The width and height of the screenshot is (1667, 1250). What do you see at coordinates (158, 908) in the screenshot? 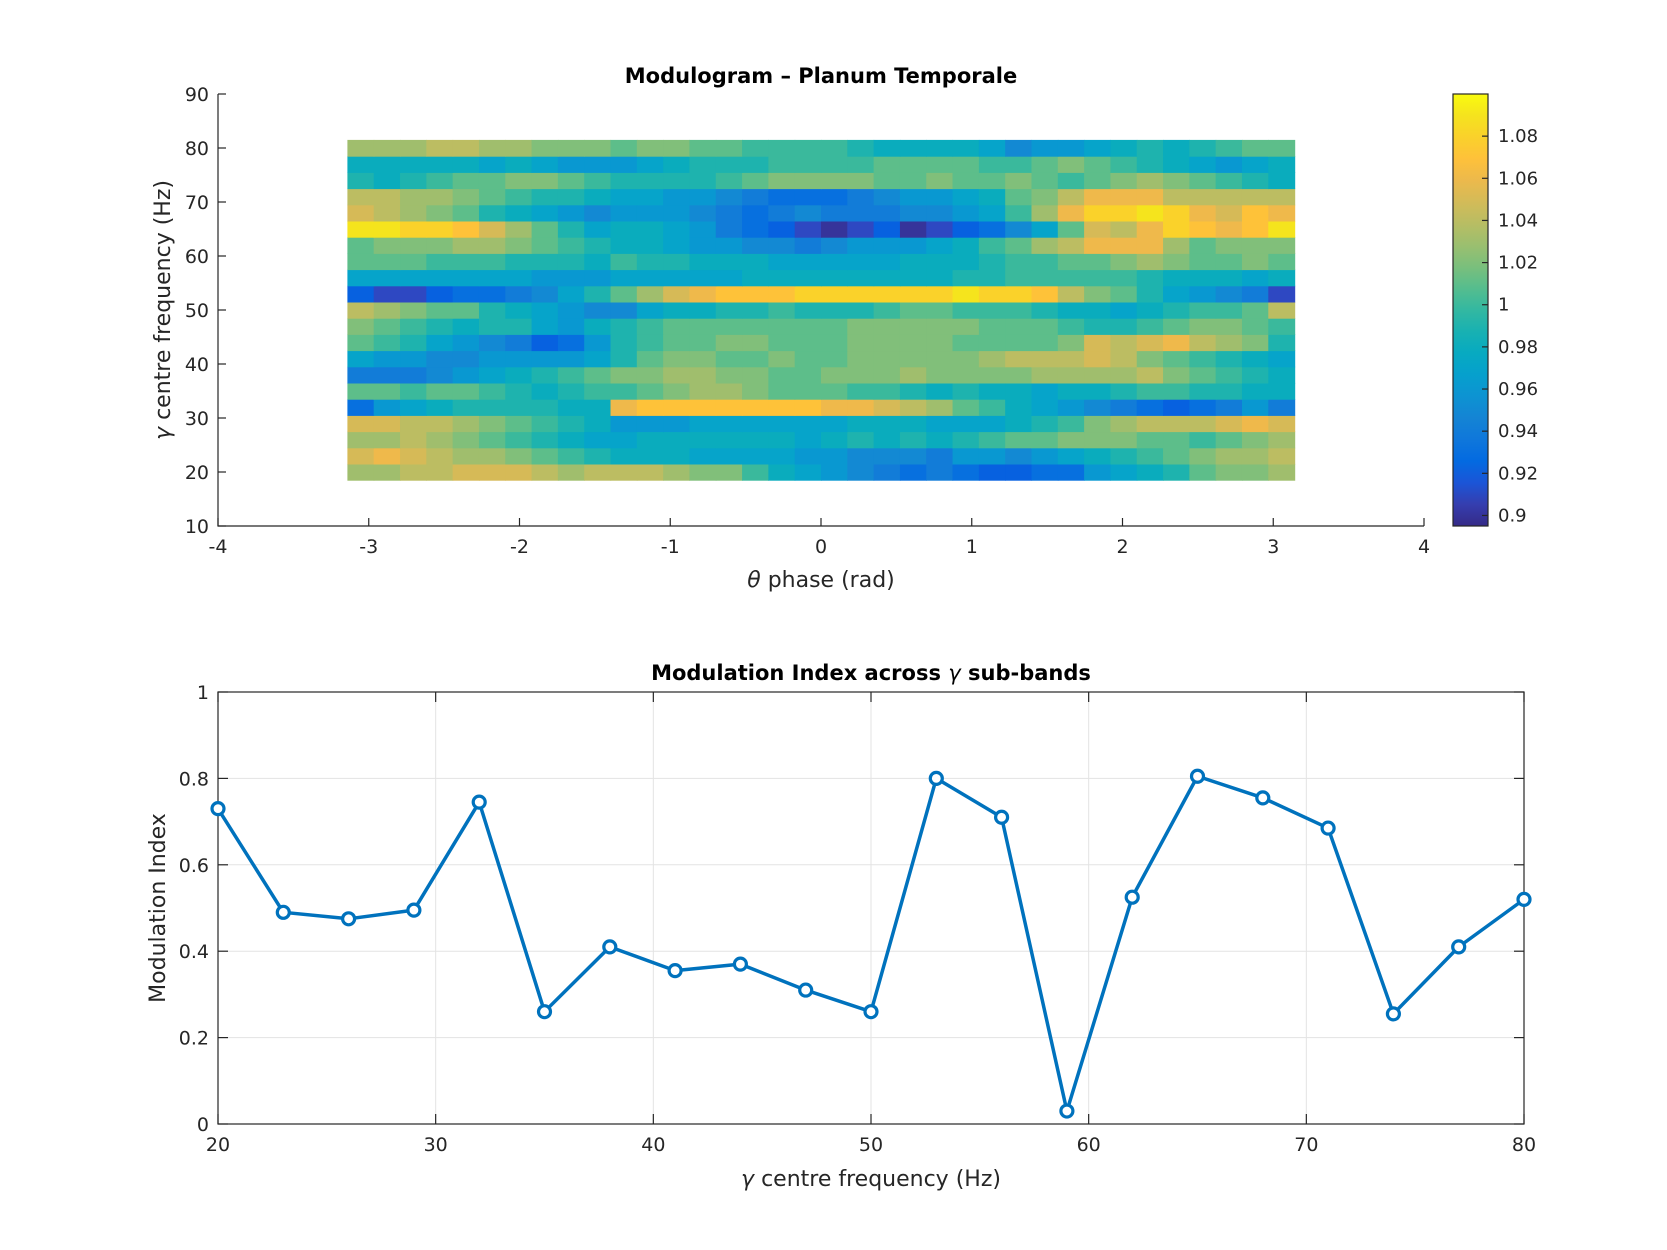
I see `mi-ylabel: Modulation Index` at bounding box center [158, 908].